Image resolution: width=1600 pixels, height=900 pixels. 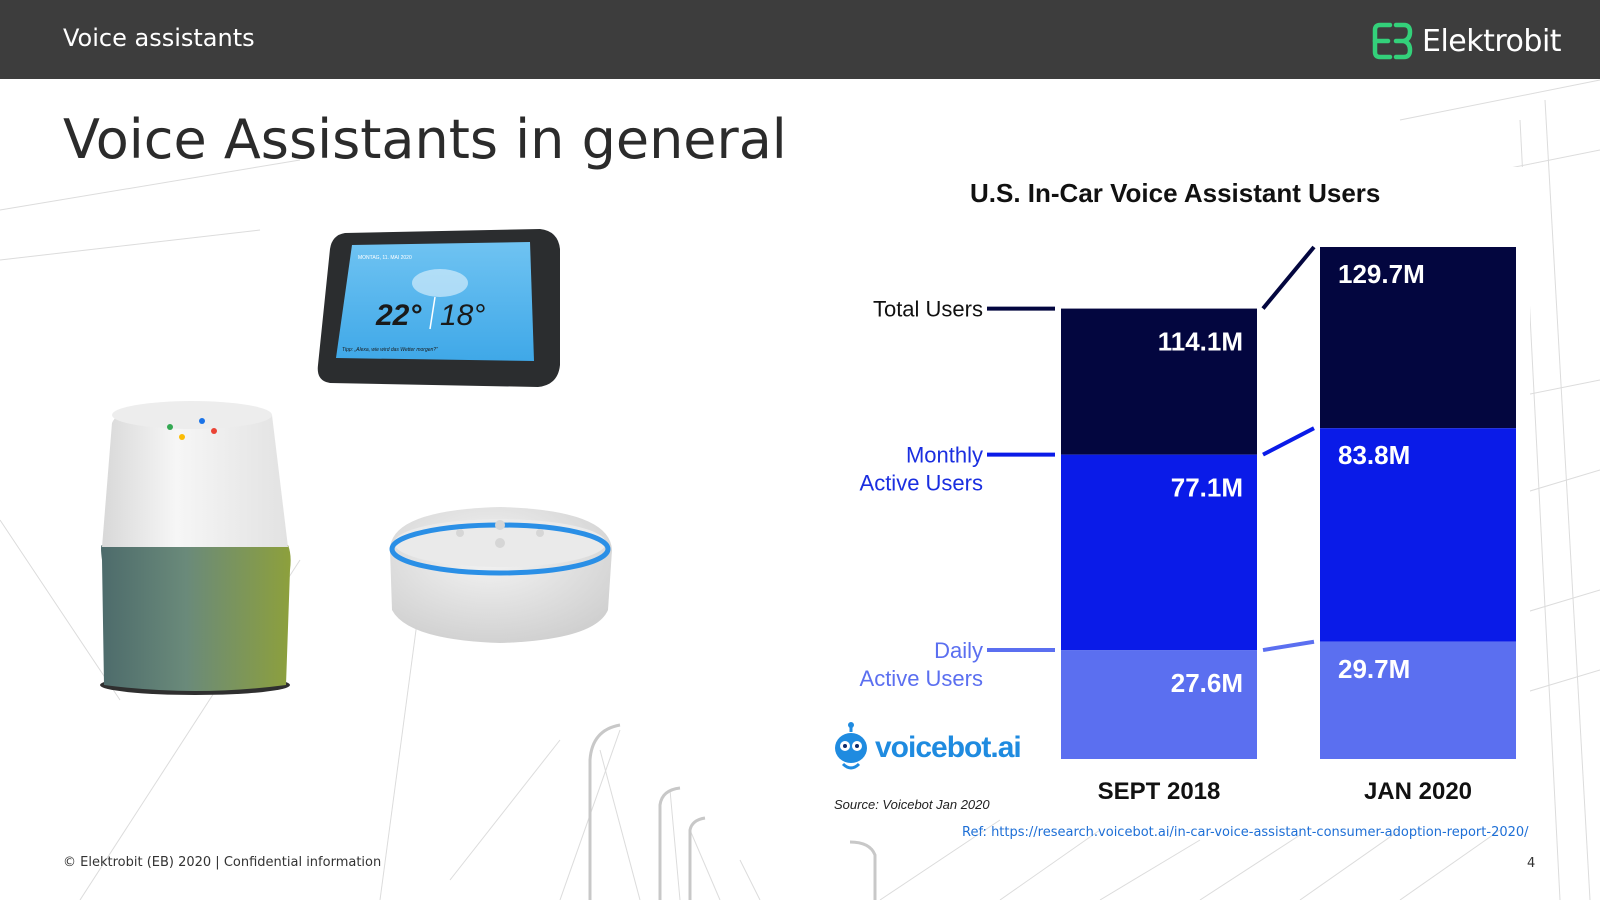 What do you see at coordinates (1381, 274) in the screenshot?
I see `data-label-total-1: 129.7M` at bounding box center [1381, 274].